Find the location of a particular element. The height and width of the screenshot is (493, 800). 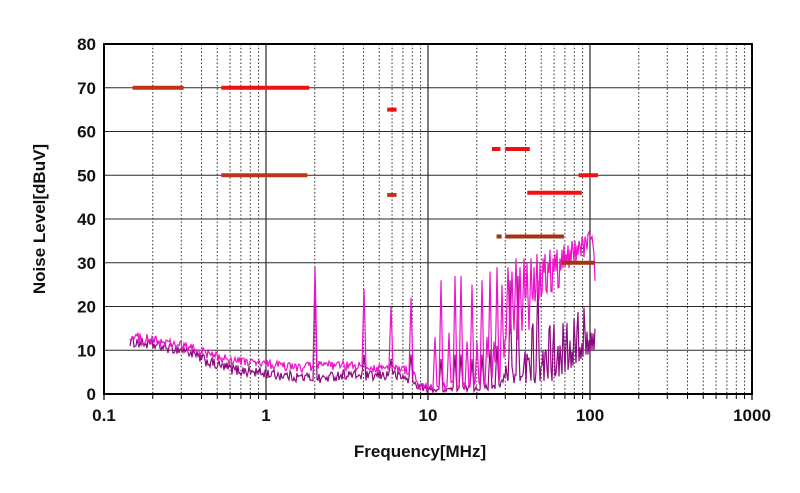

y-tick-label: 40 is located at coordinates (86, 219).